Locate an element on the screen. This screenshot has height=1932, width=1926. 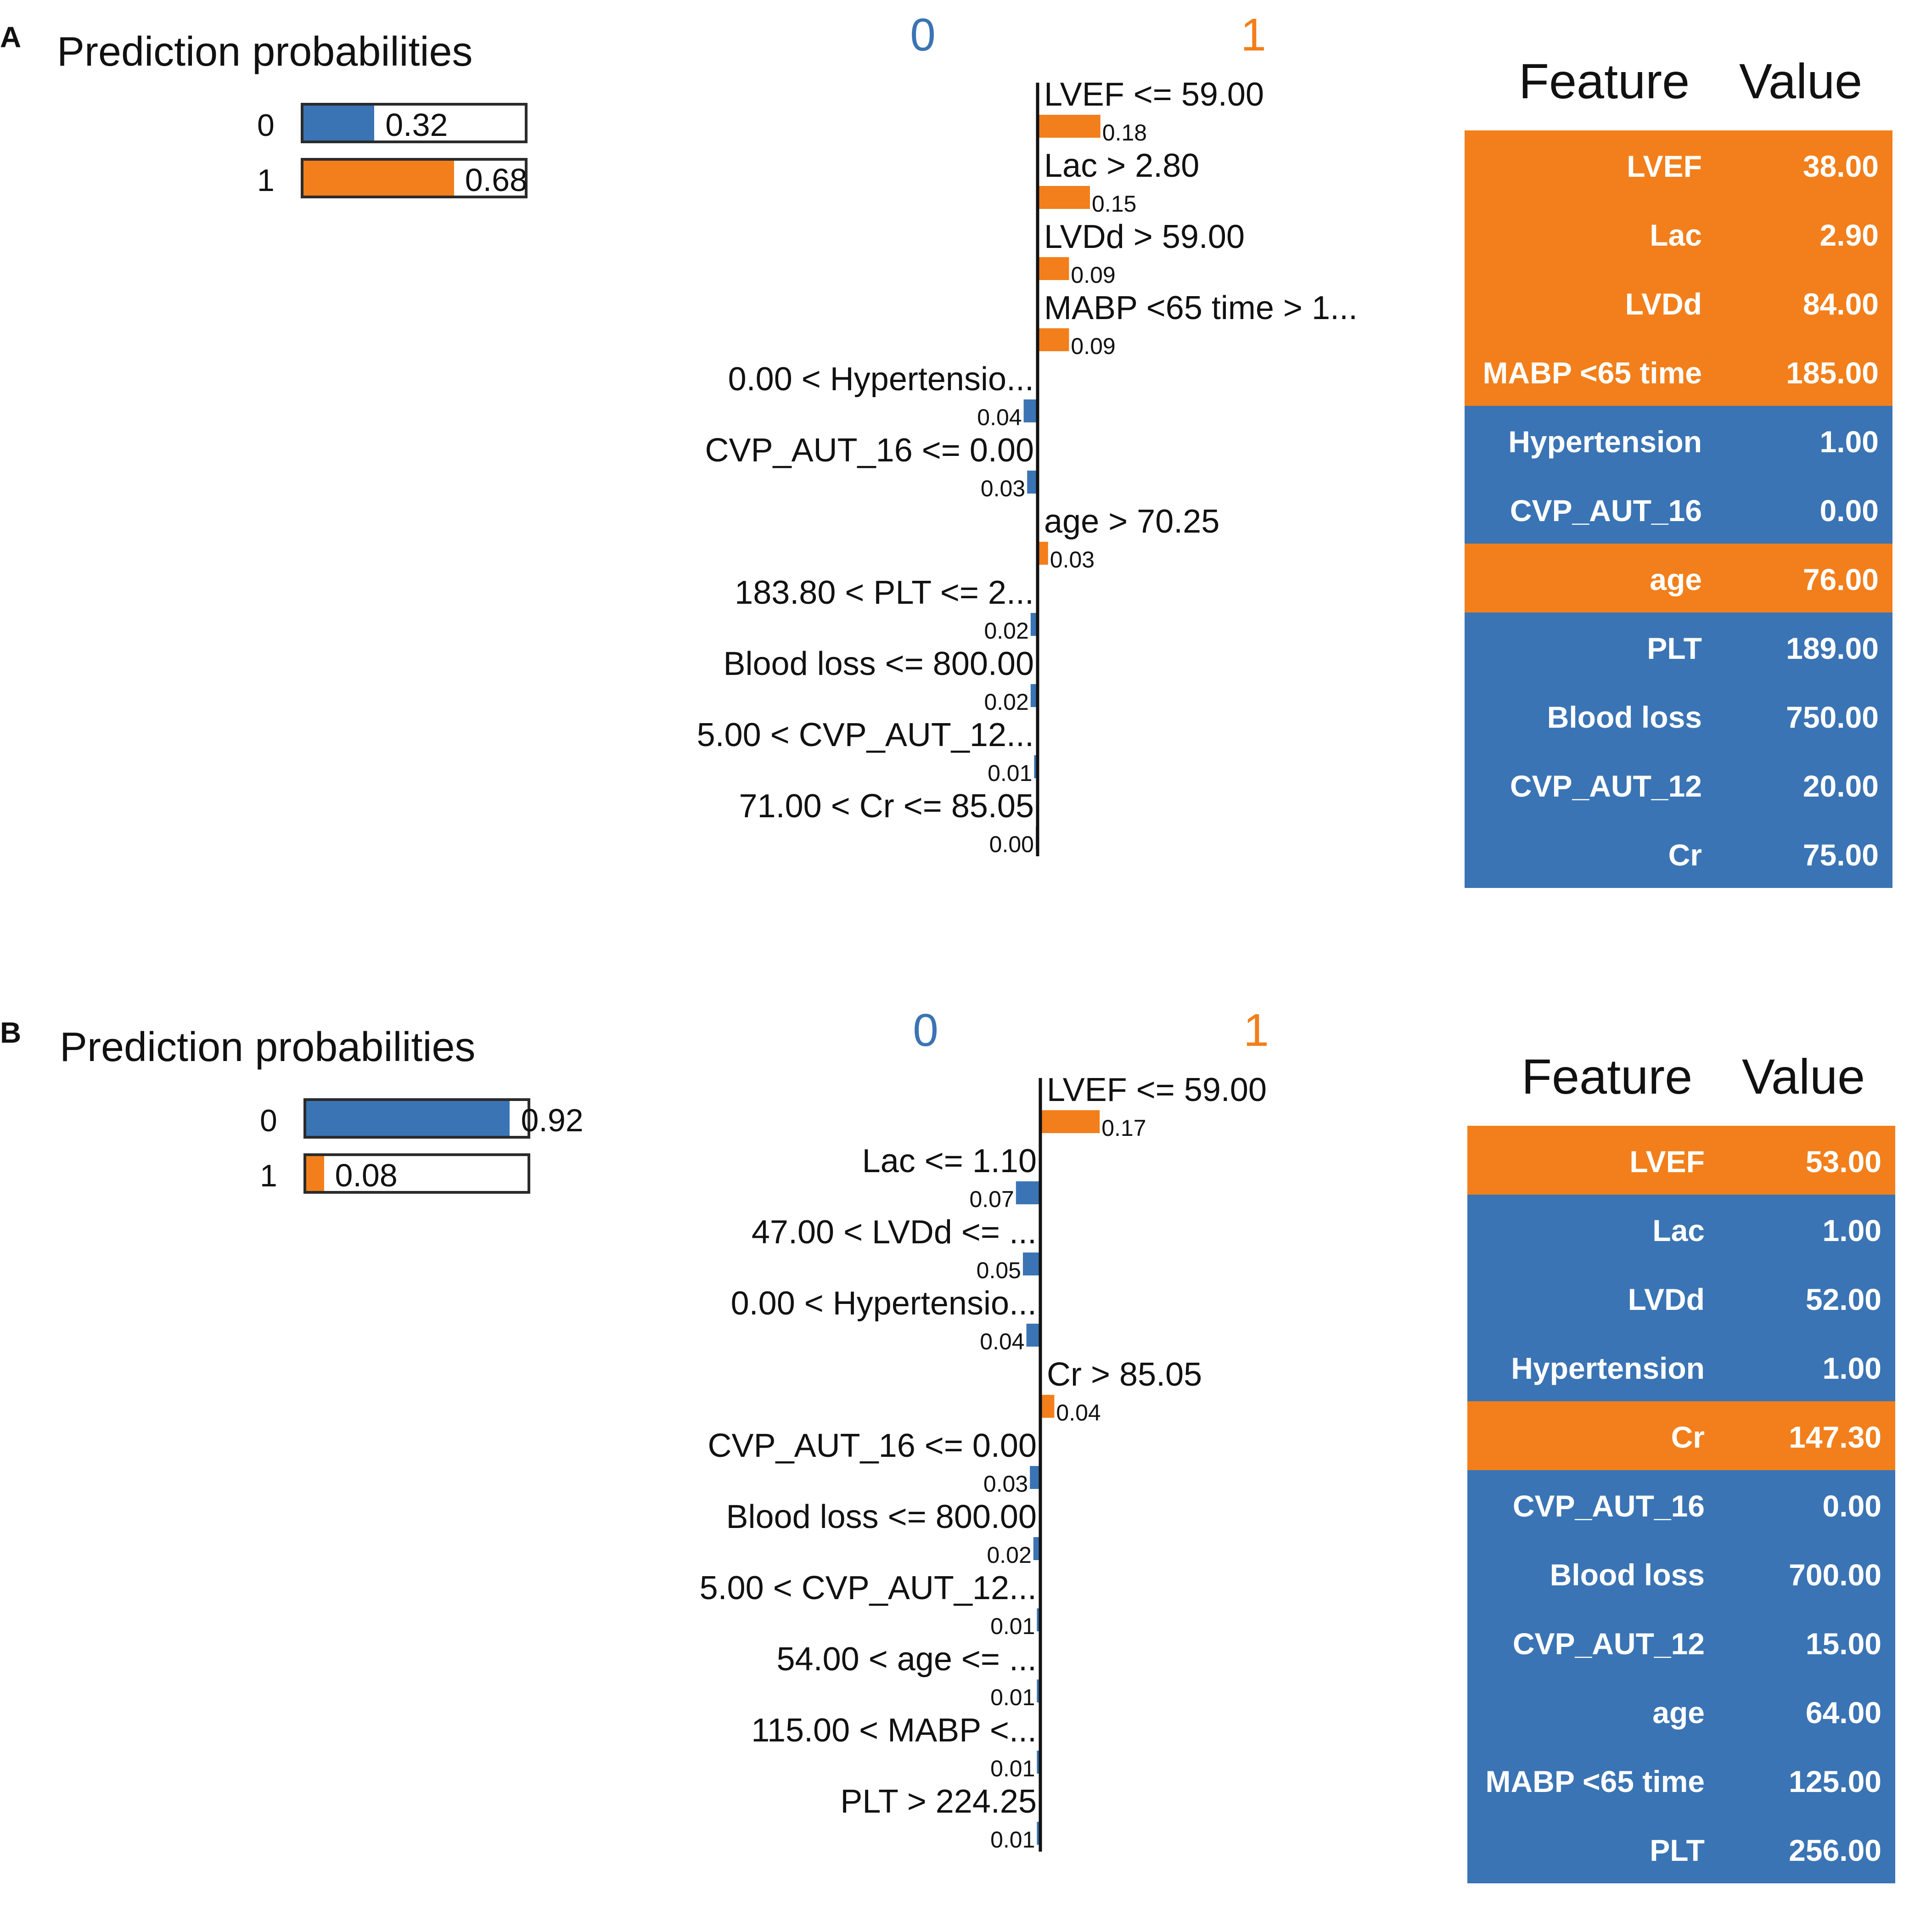
table-row: CVP_AUT_12 15.00 is located at coordinates (1681, 1642).